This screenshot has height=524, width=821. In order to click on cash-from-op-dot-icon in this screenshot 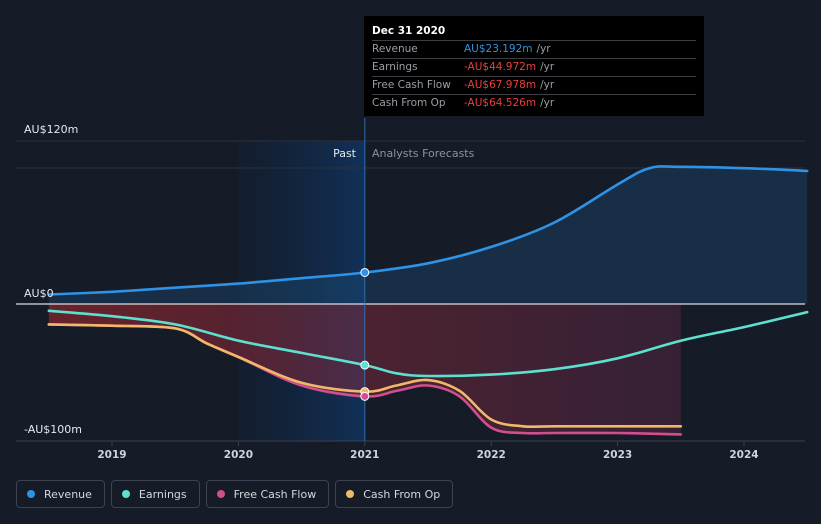, I will do `click(350, 494)`.